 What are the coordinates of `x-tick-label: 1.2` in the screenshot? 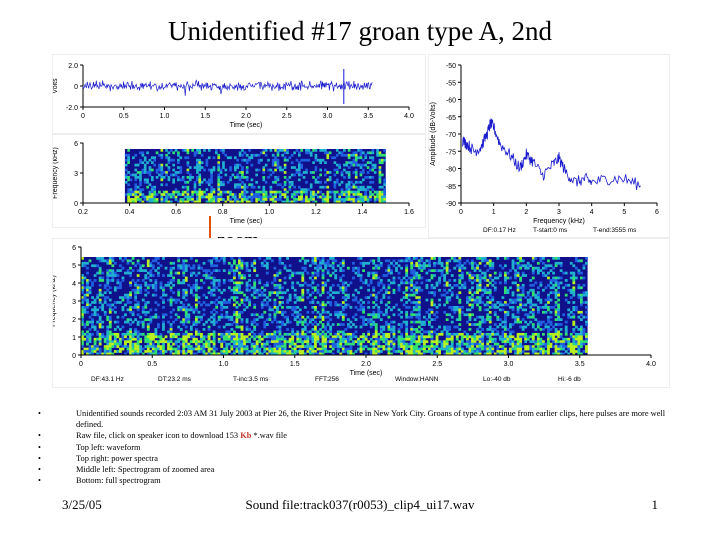 It's located at (316, 212).